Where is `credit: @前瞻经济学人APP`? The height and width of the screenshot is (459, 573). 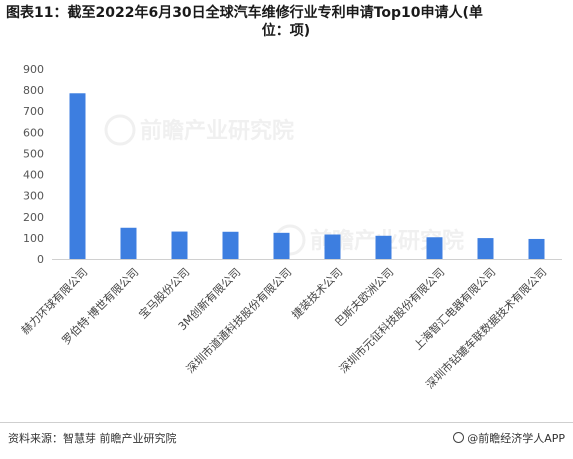
credit: @前瞻经济学人APP is located at coordinates (509, 438).